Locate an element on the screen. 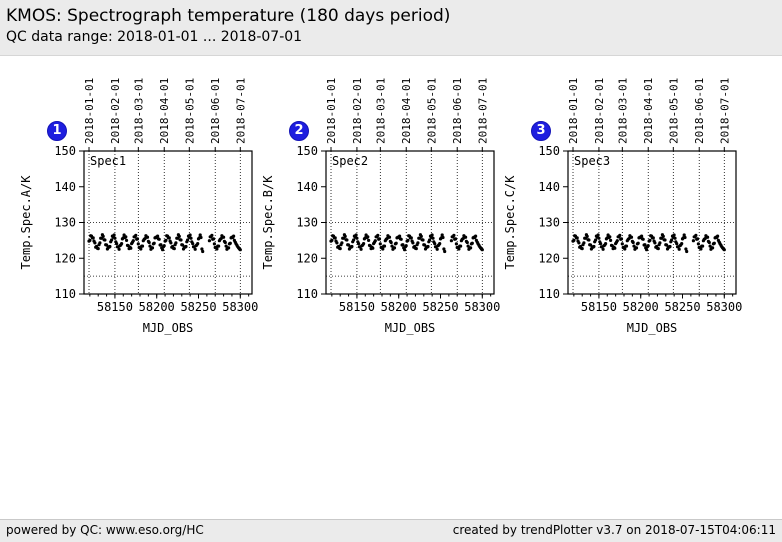  y-axis-title: Temp.Spec.A/K is located at coordinates (26, 222).